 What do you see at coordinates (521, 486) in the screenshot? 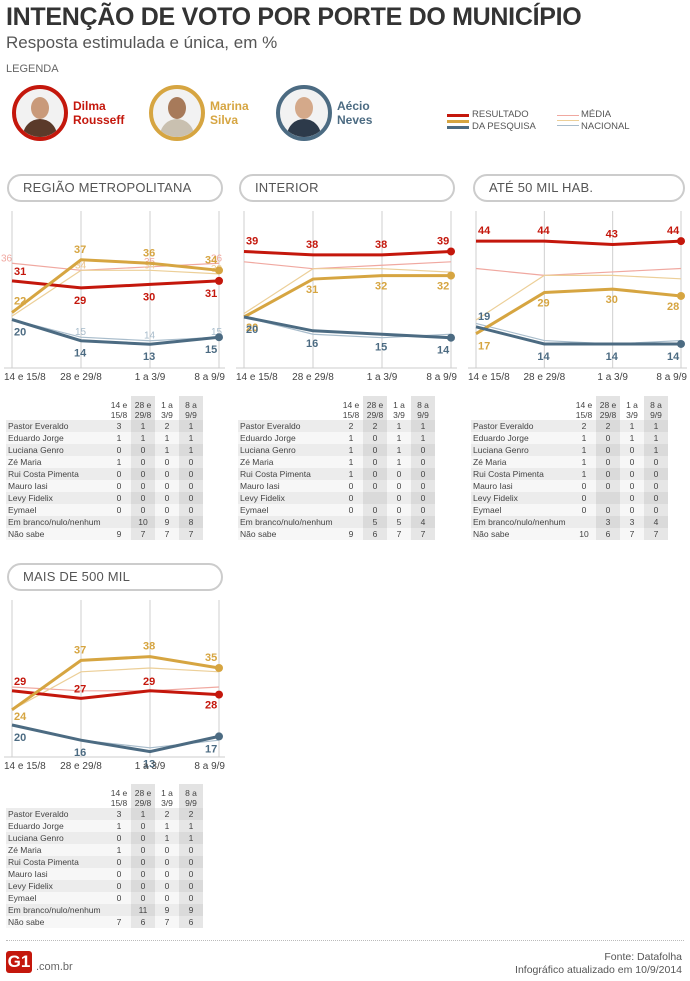
I see `table-row-label: Mauro Iasi` at bounding box center [521, 486].